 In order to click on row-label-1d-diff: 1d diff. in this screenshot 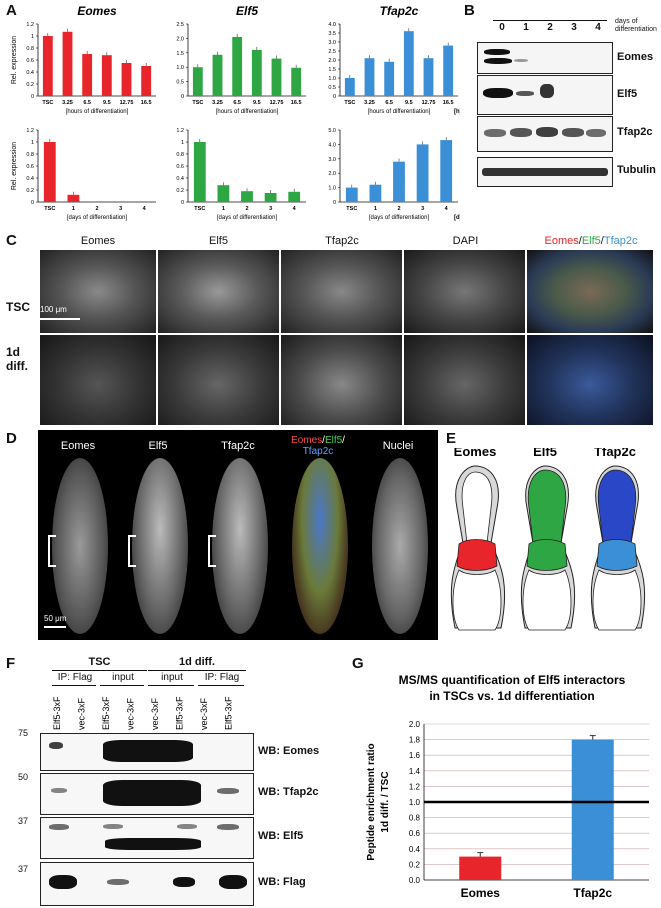, I will do `click(17, 359)`.